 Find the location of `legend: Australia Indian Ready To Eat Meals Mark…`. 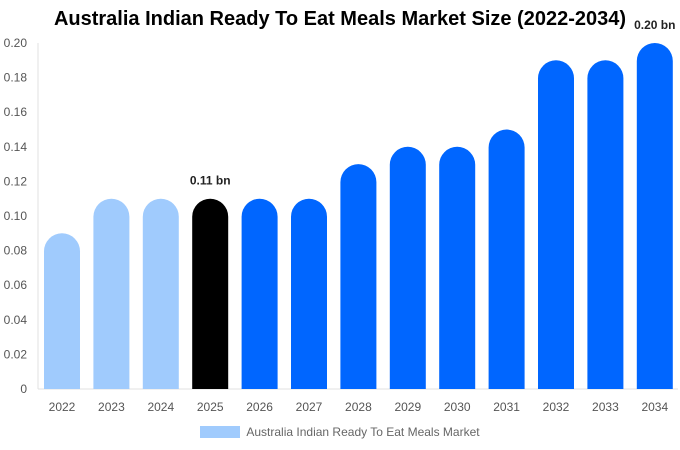

legend: Australia Indian Ready To Eat Meals Mark… is located at coordinates (340, 432).